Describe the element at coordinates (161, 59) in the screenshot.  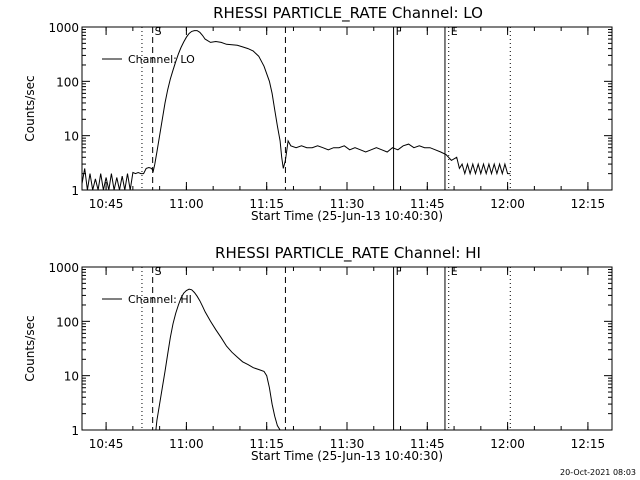
I see `legend-label-lo: Channel: LO` at that location.